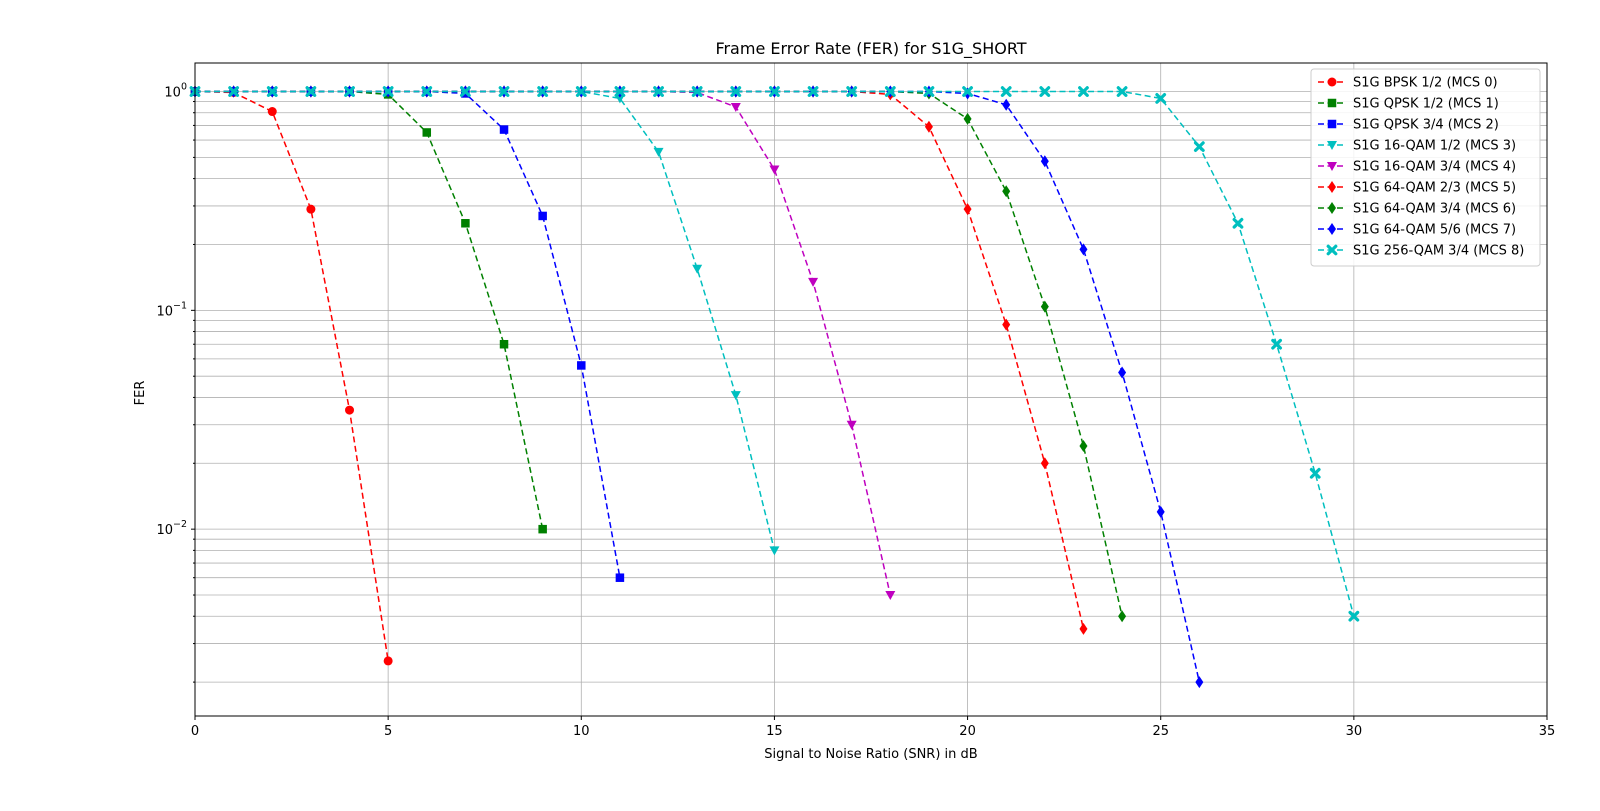  I want to click on x-tick-label: 25, so click(1160, 731).